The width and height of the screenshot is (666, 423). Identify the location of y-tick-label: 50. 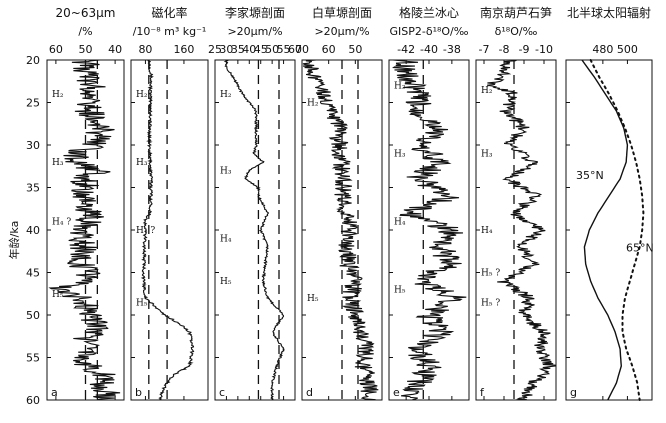
(33, 315).